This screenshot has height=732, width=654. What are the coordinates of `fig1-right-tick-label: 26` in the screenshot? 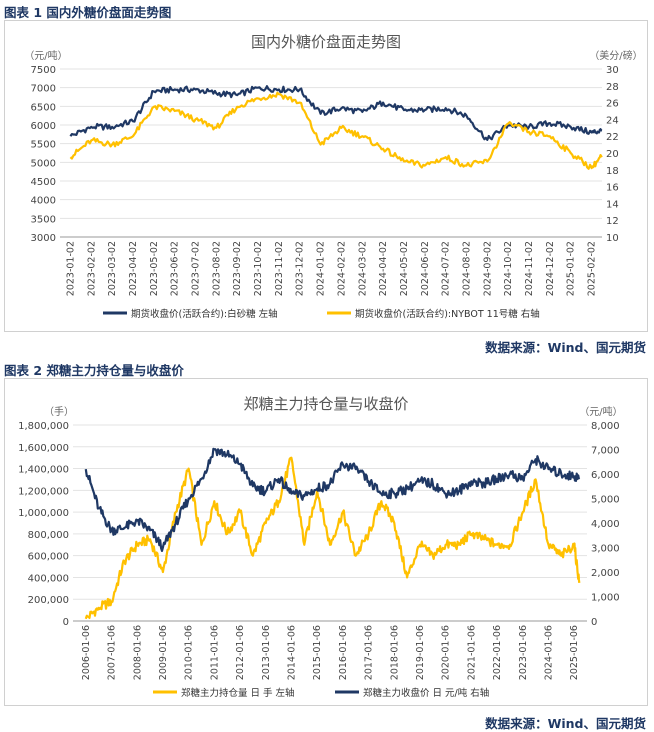 It's located at (612, 104).